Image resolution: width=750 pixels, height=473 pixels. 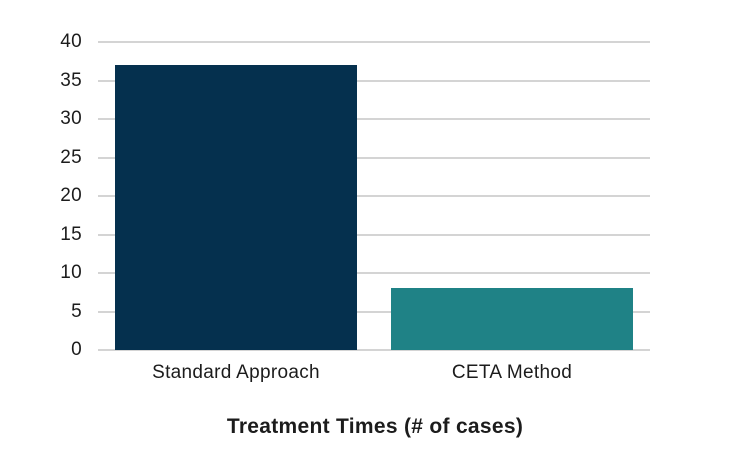 I want to click on x-axis-category-labels: Standard Approach CETA Method, so click(x=374, y=373).